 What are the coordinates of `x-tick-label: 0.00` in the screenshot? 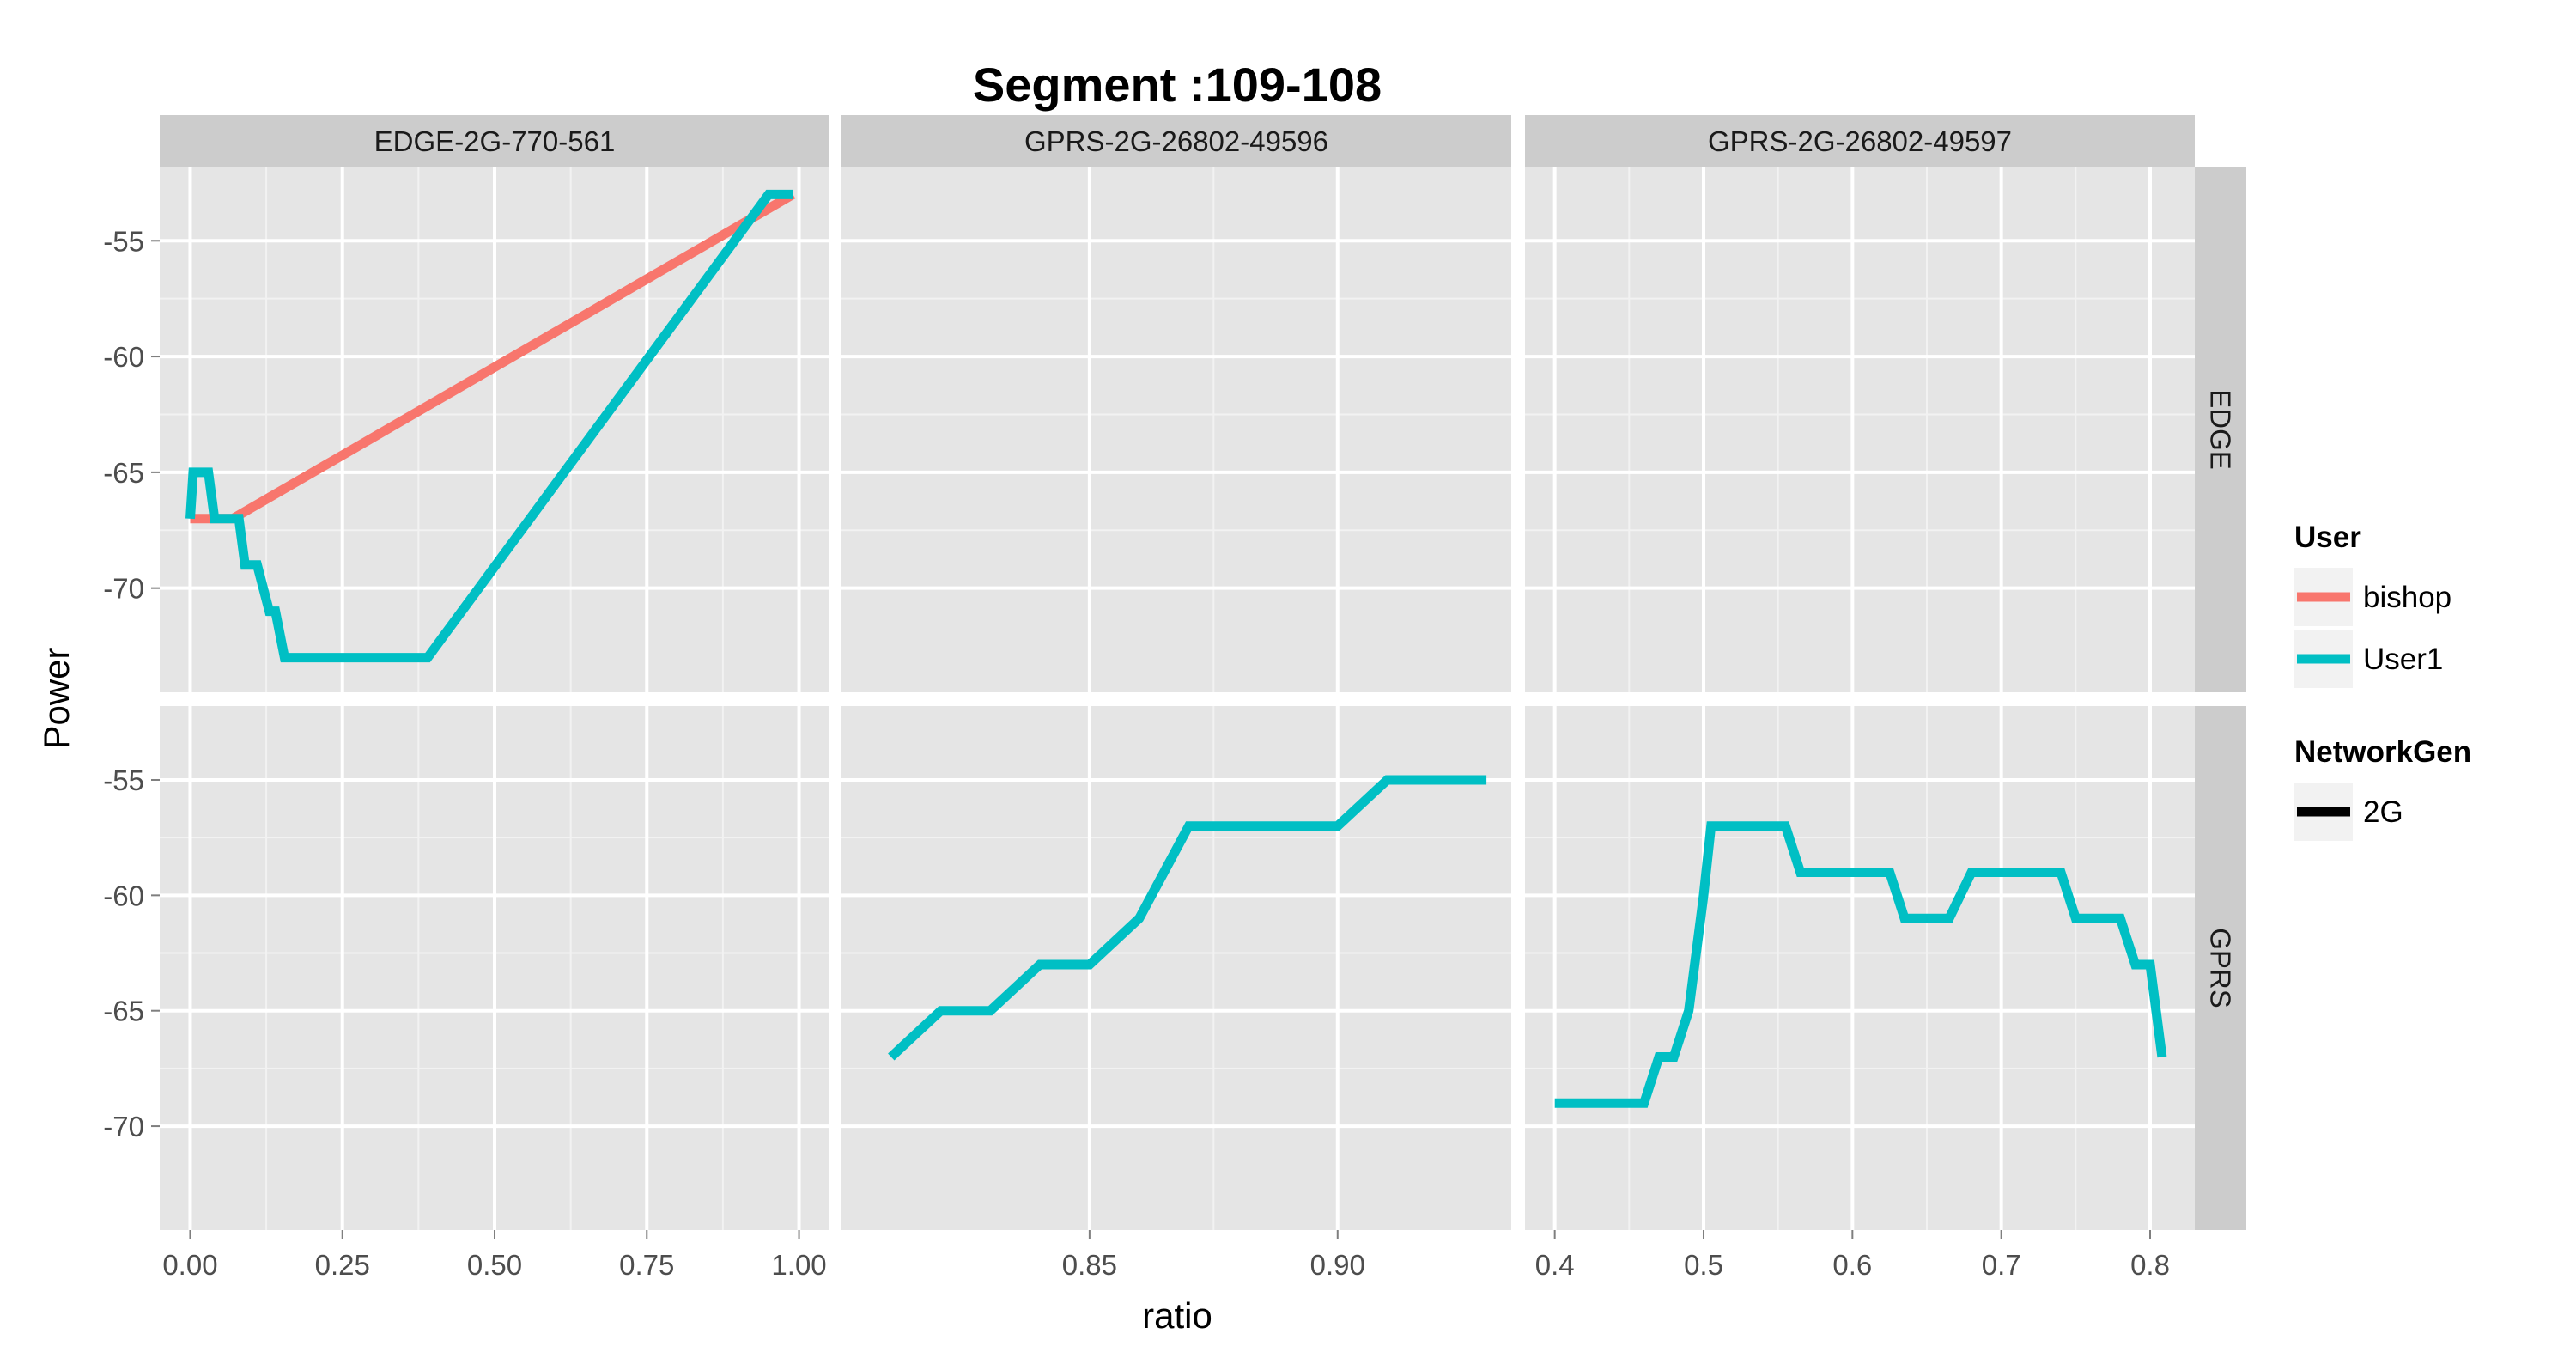 It's located at (190, 1265).